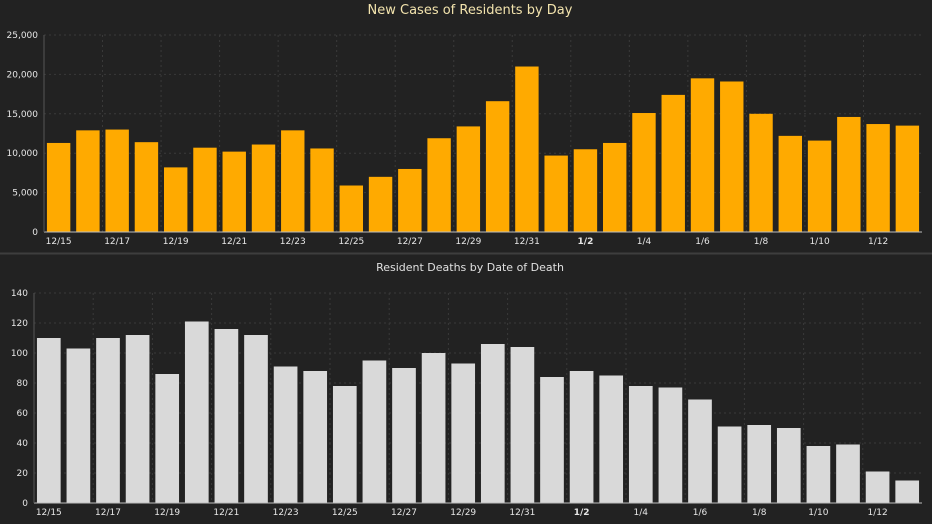 This screenshot has height=524, width=932. I want to click on cases-x-tick-label: 12/17, so click(117, 242).